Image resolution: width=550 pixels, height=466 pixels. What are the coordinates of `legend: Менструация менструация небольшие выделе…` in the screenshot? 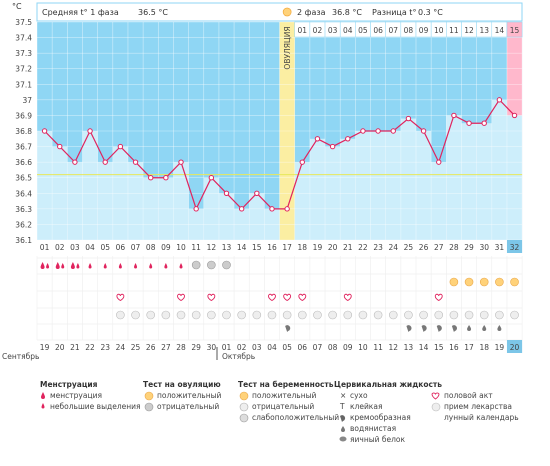 It's located at (279, 412).